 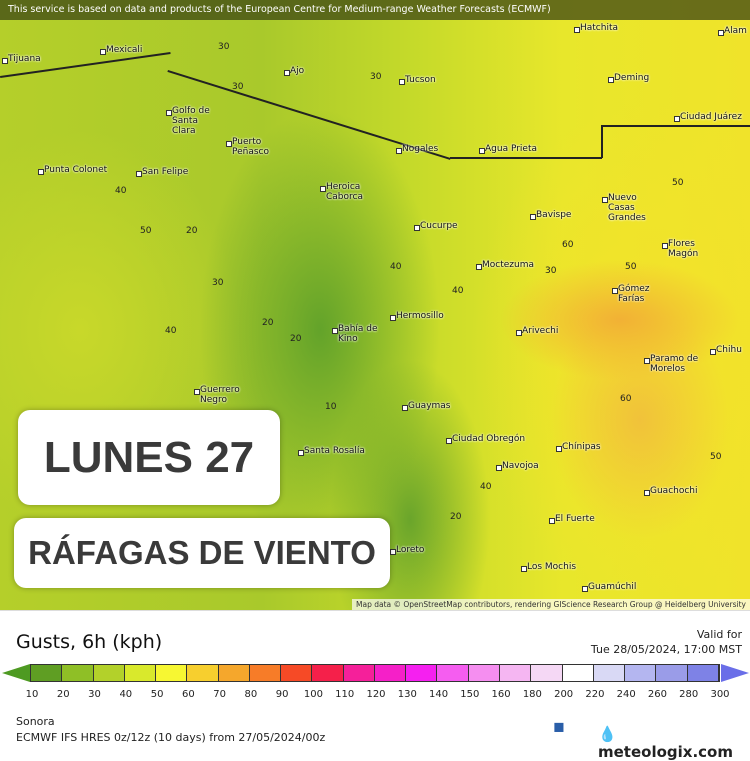 I want to click on city-label: Mexicali, so click(x=121, y=50).